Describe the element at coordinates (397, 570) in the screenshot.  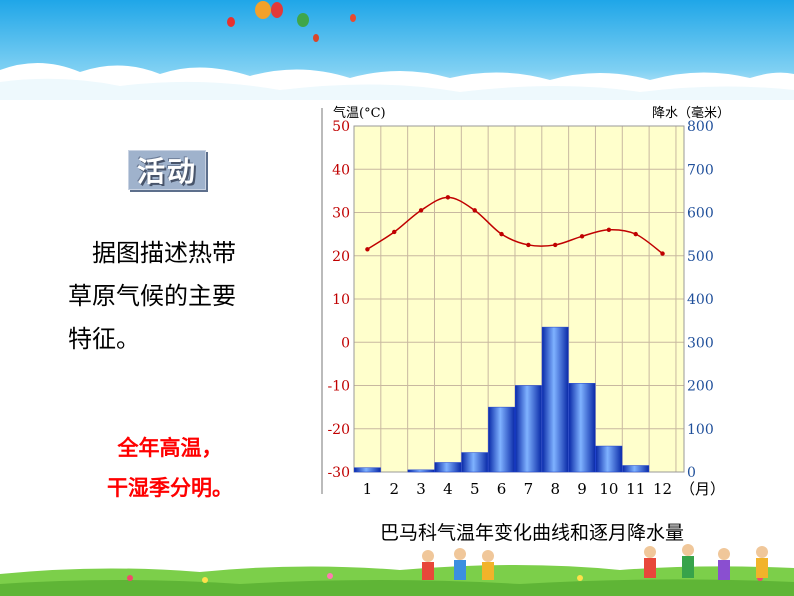
I see `grass-footer` at that location.